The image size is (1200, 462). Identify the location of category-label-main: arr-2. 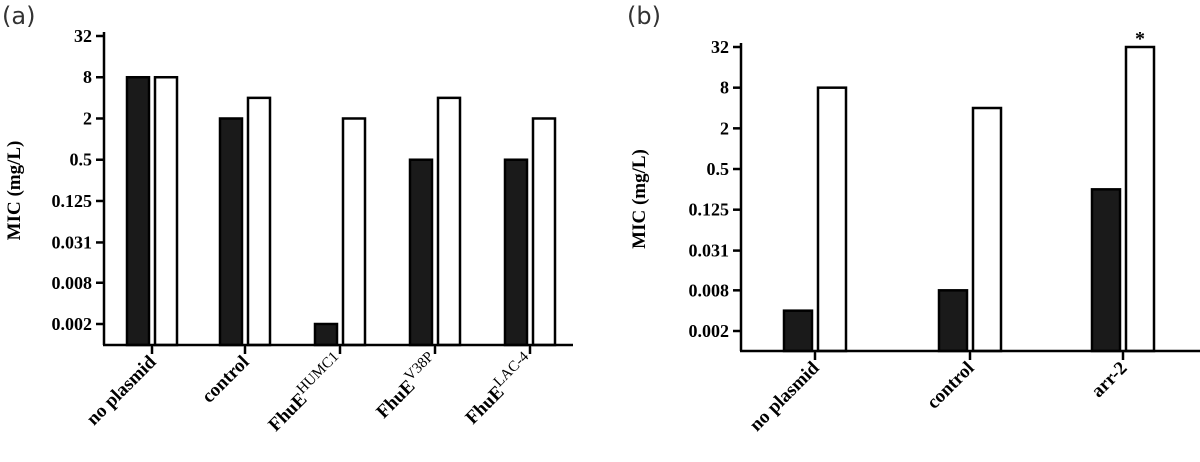
(1109, 380).